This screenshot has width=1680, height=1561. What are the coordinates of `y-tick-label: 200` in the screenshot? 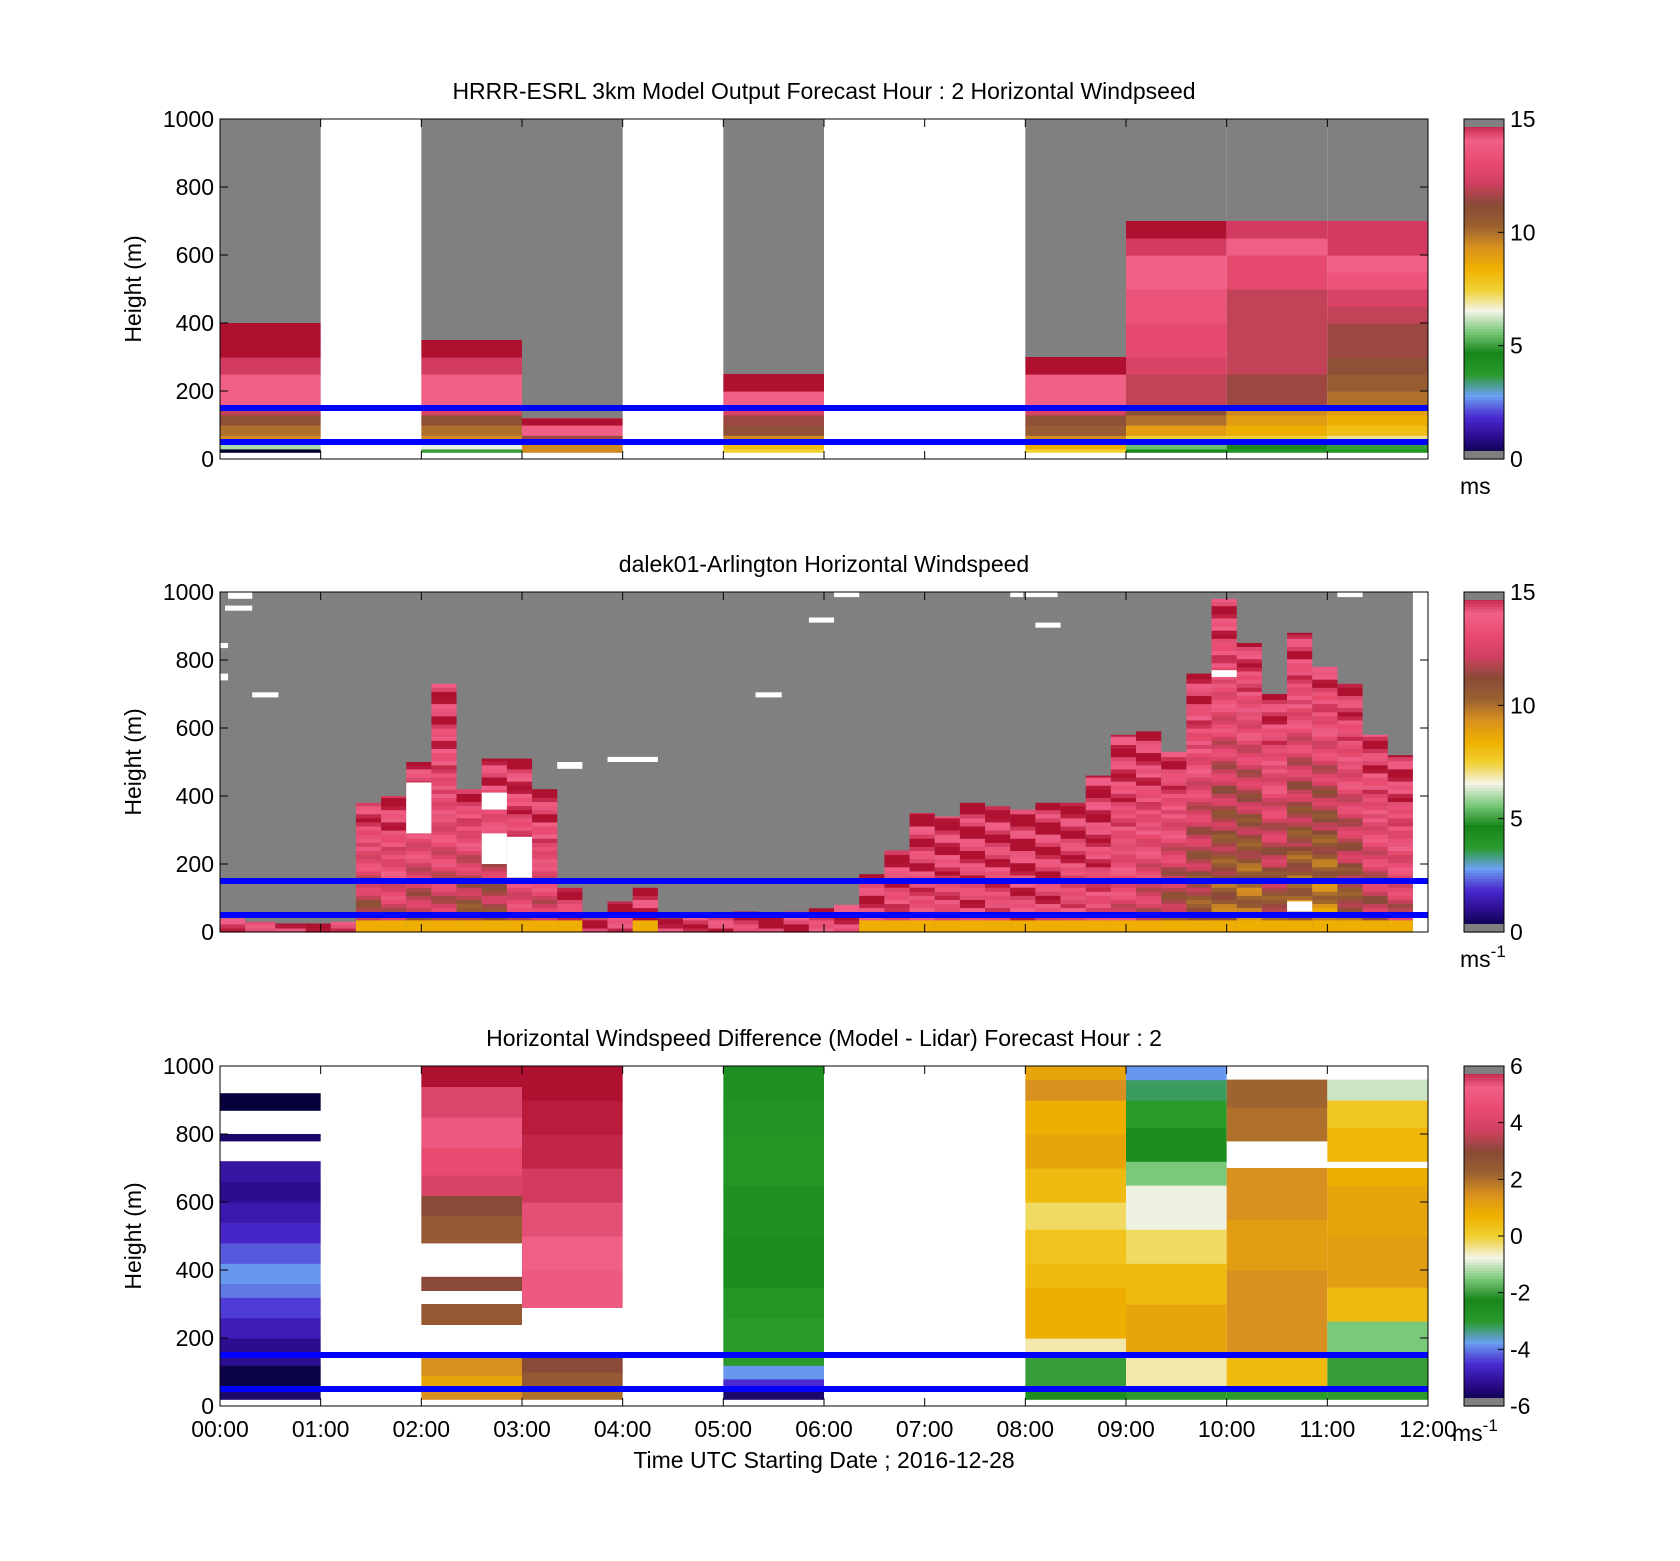 It's located at (195, 1338).